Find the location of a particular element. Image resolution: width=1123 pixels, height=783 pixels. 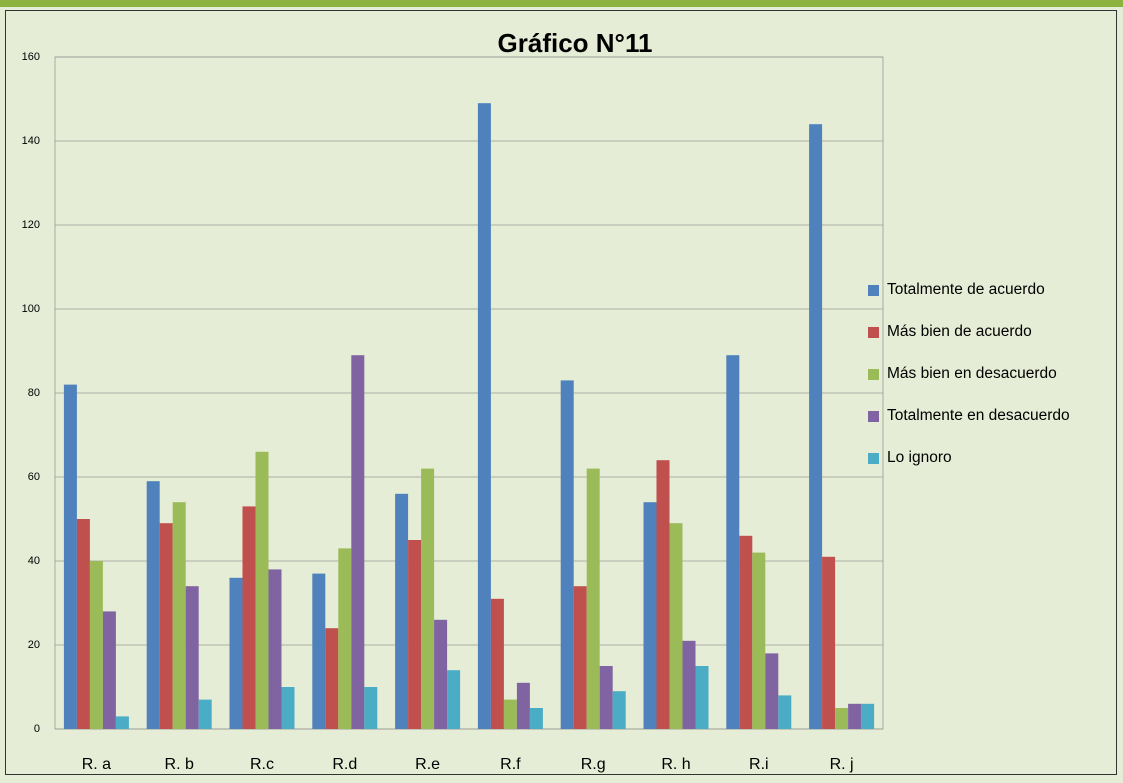

y-tick-label: 0 is located at coordinates (37, 729).